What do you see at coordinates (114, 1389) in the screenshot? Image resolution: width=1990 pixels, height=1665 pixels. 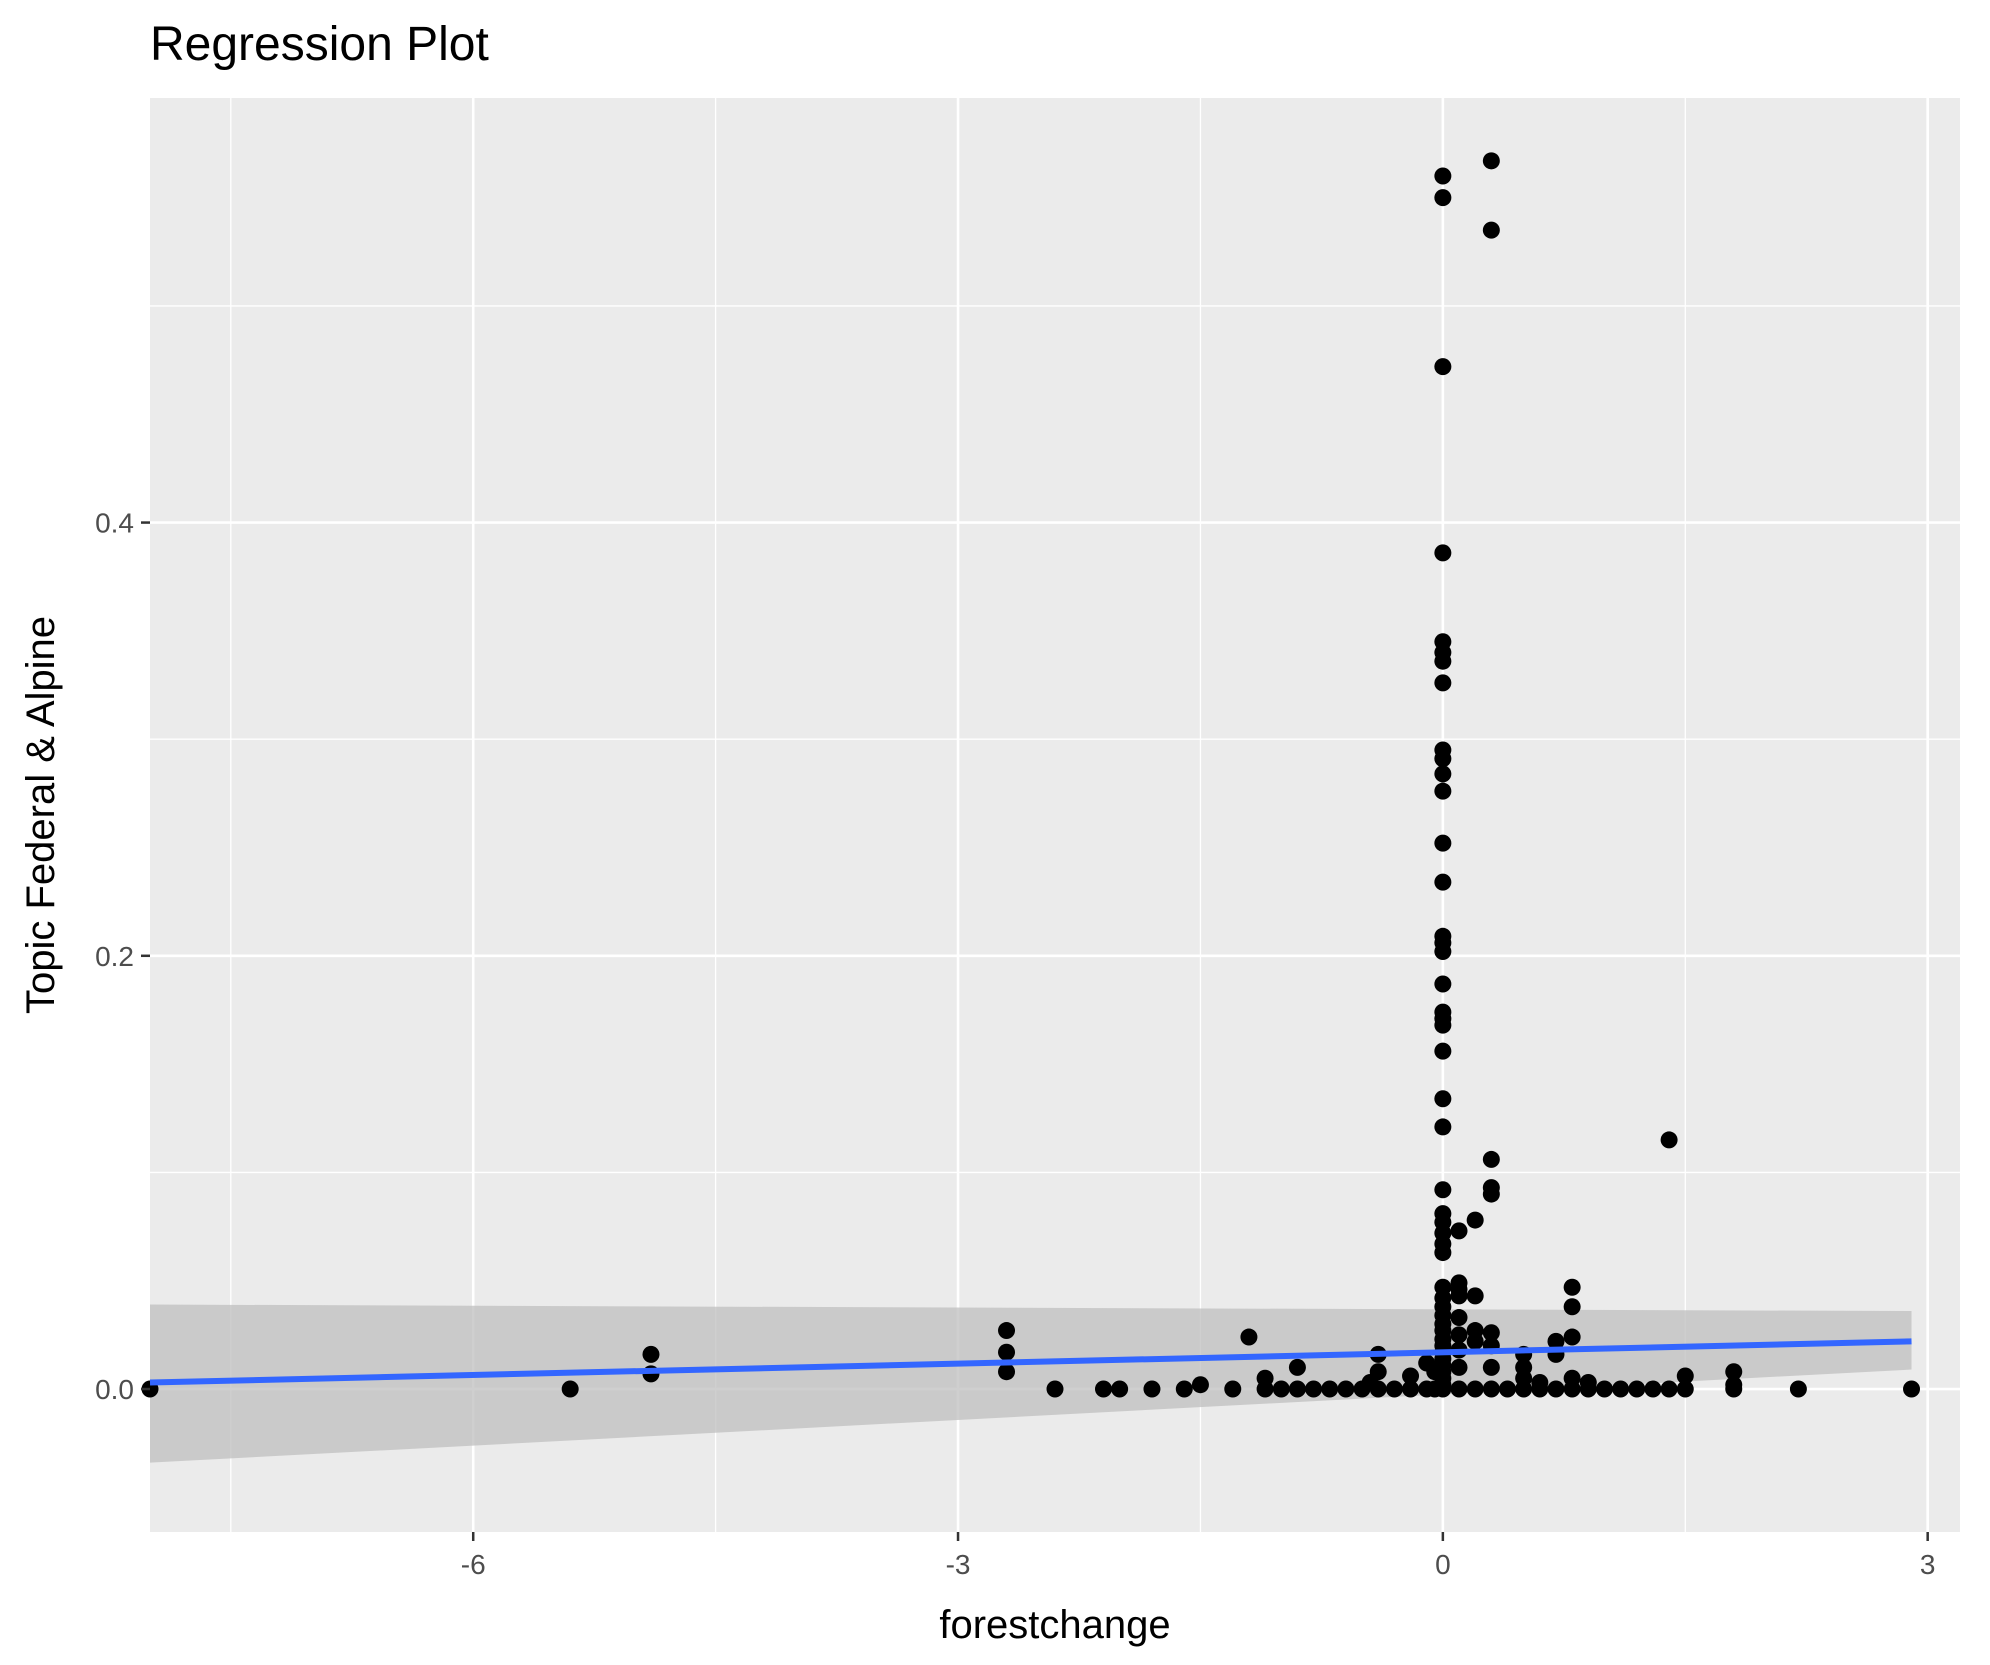 I see `y-tick-label: 0.0` at bounding box center [114, 1389].